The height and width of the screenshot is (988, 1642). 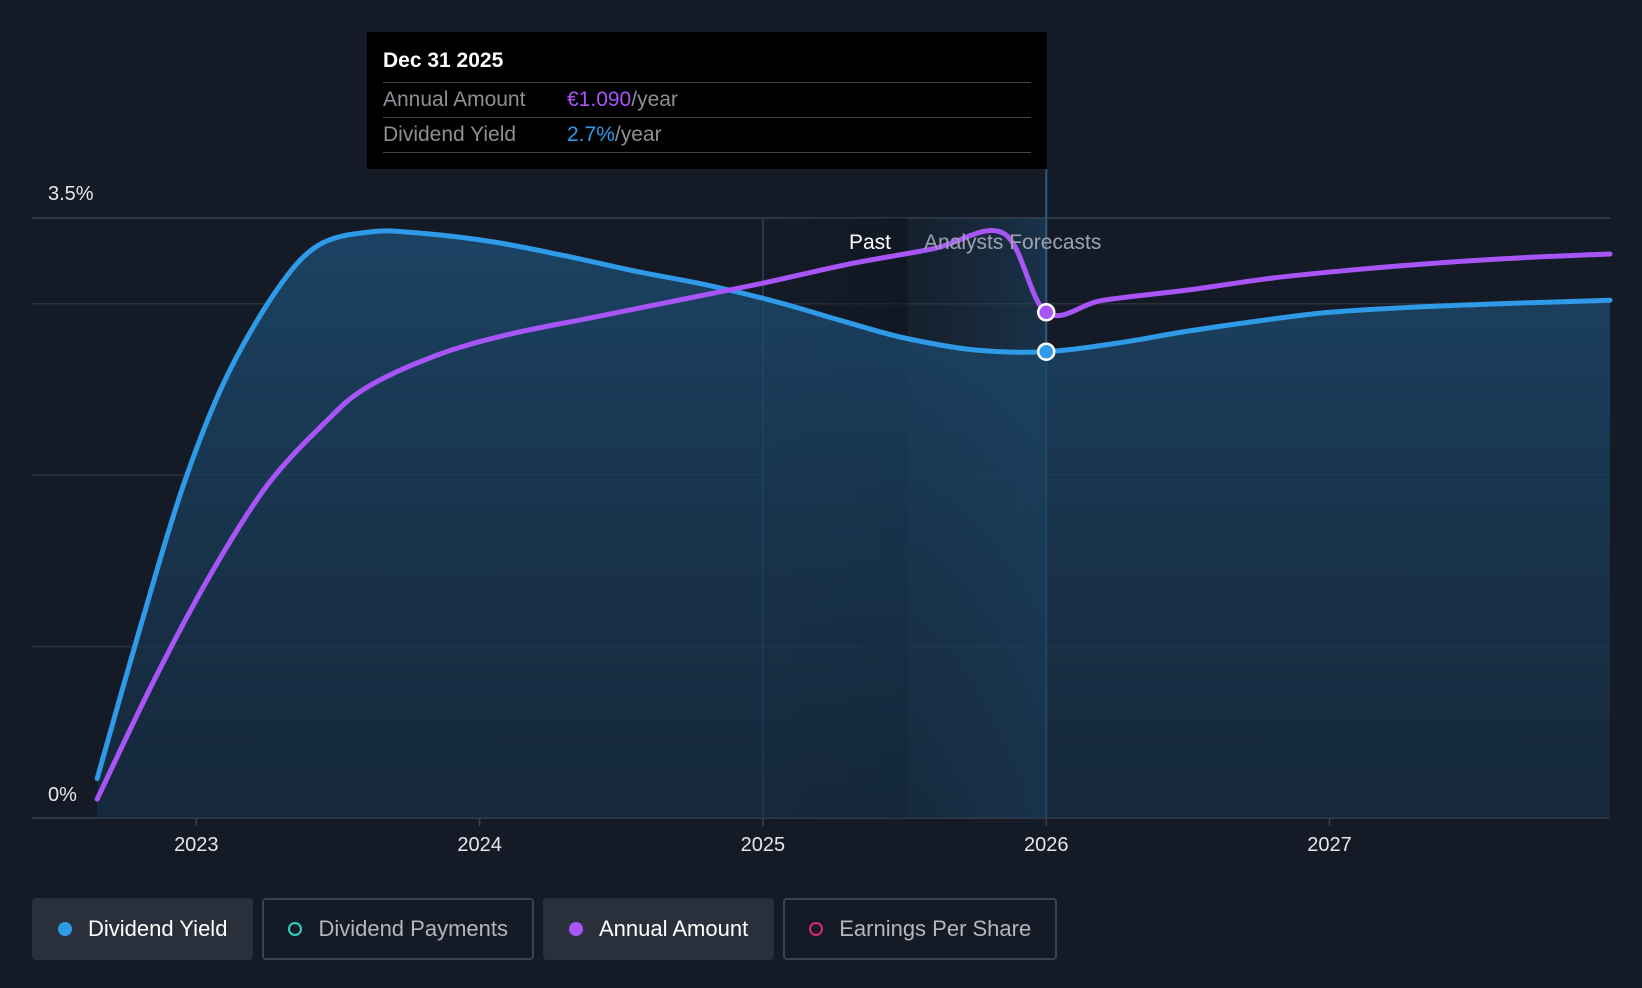 I want to click on past-region-label: Past, so click(x=870, y=242).